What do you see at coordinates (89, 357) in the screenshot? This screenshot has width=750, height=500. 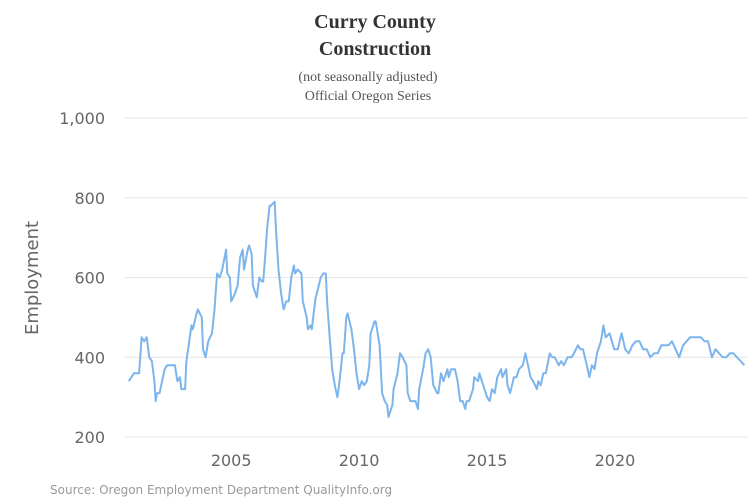 I see `y-tick-label: 400` at bounding box center [89, 357].